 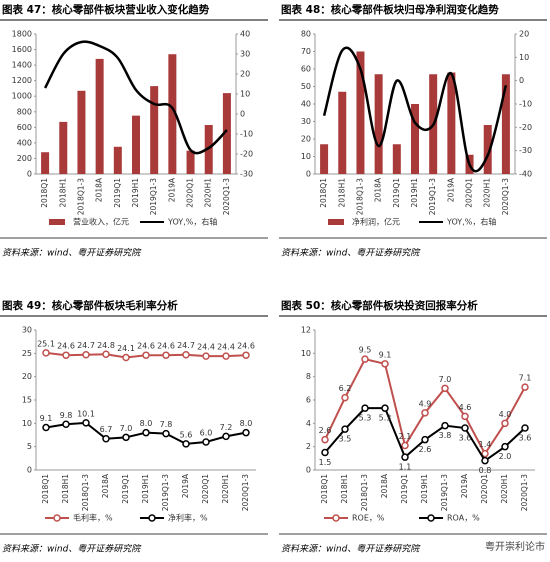 What do you see at coordinates (464, 485) in the screenshot?
I see `x-tick-label: 2019A` at bounding box center [464, 485].